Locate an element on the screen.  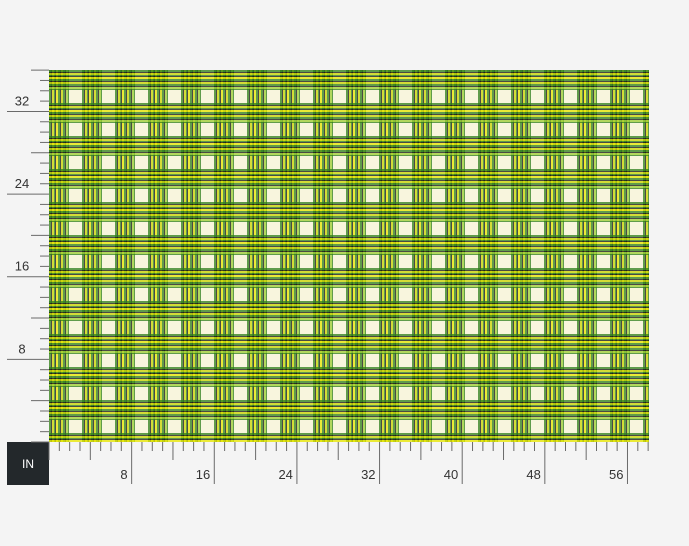
y-ruler-label: 8 is located at coordinates (21, 348).